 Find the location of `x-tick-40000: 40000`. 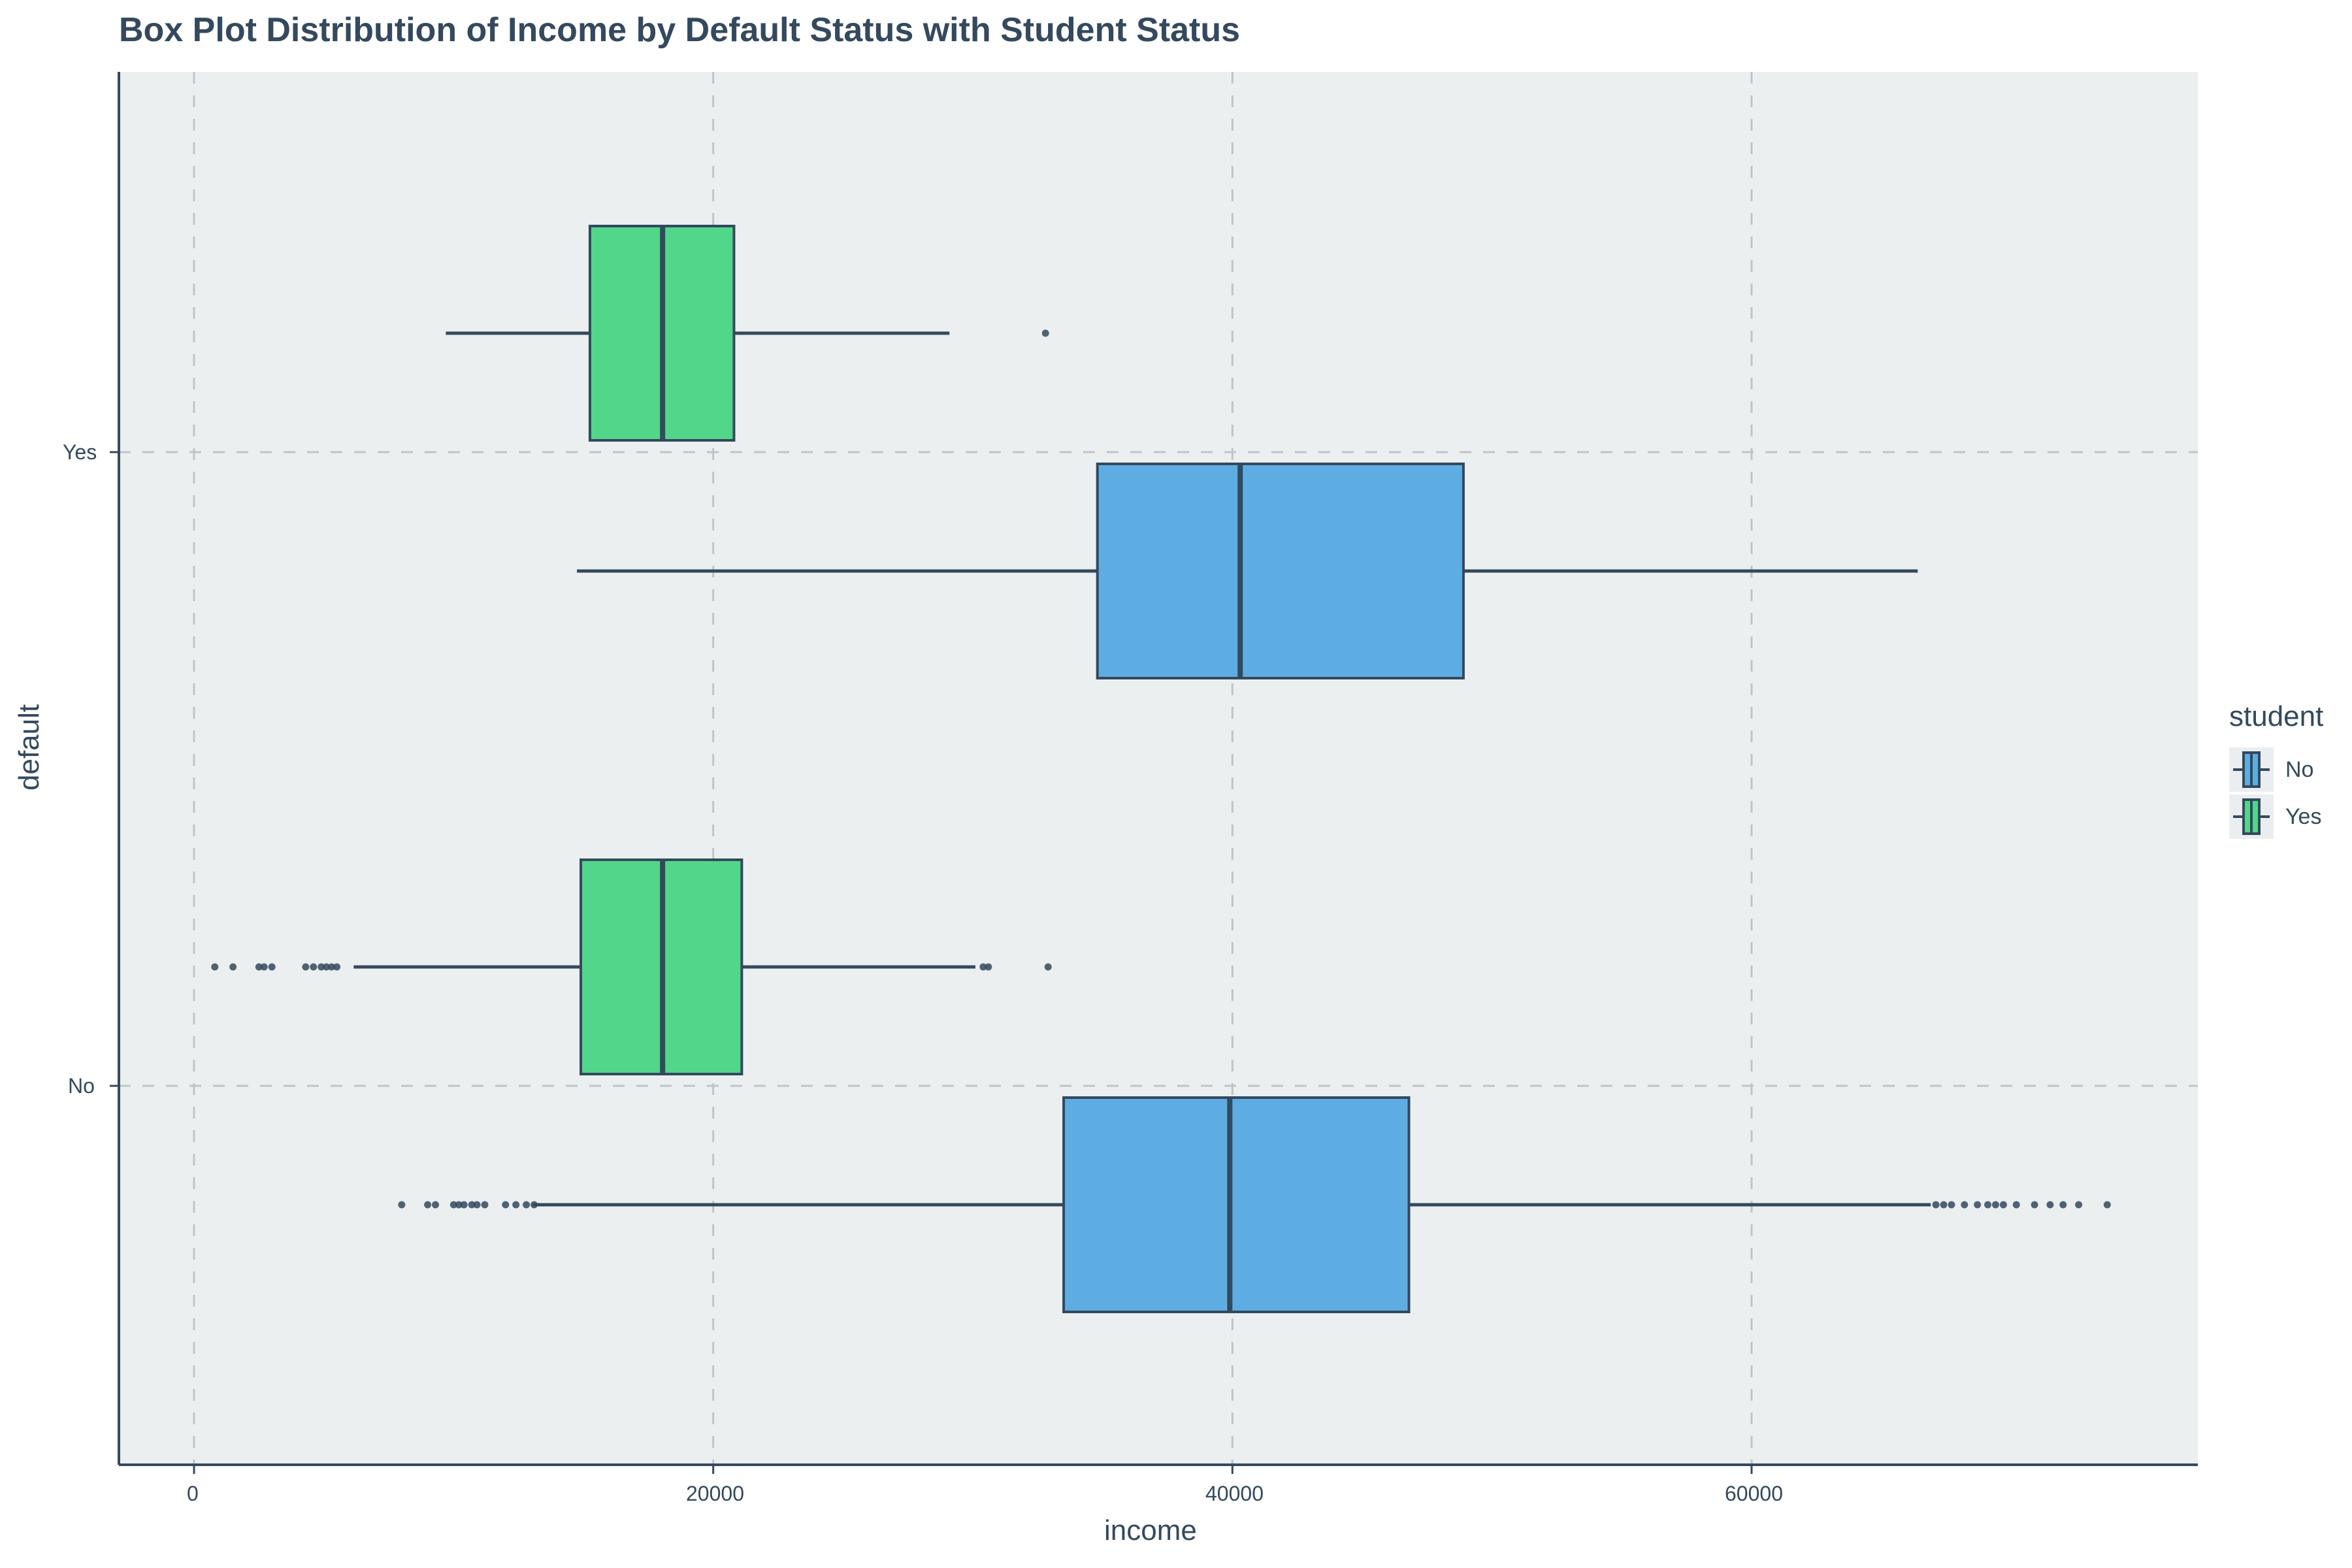

x-tick-40000: 40000 is located at coordinates (1234, 1493).